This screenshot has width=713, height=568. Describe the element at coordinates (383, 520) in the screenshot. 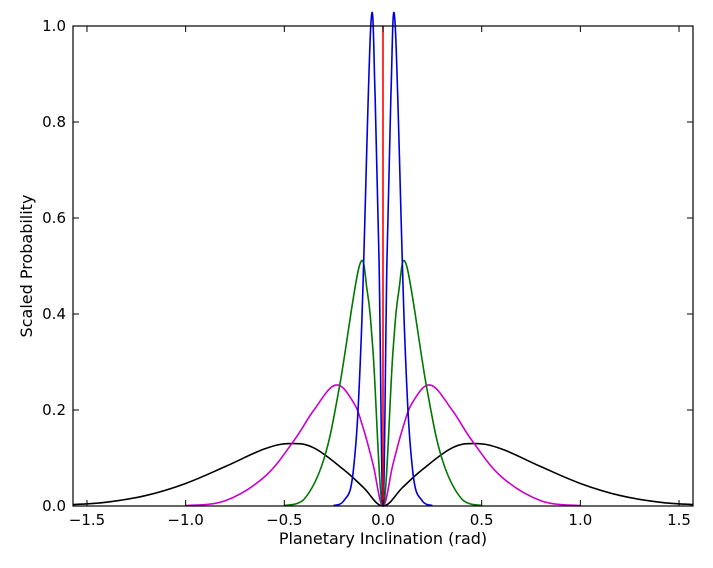

I see `x-tick-label: 0.0` at that location.